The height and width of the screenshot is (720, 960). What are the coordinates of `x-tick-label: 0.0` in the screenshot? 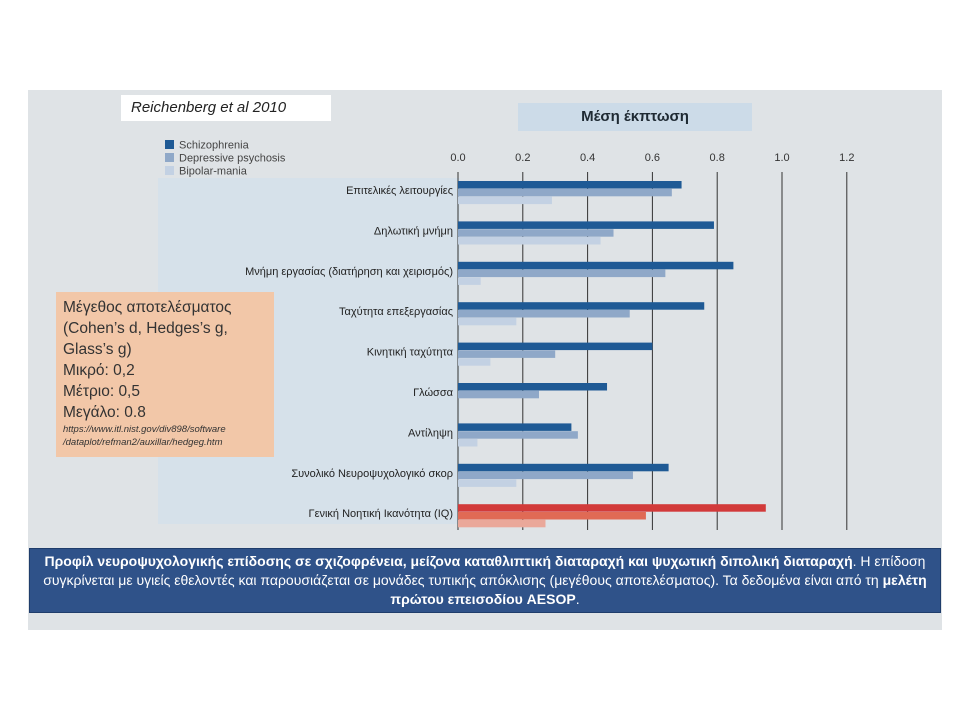 It's located at (457, 158).